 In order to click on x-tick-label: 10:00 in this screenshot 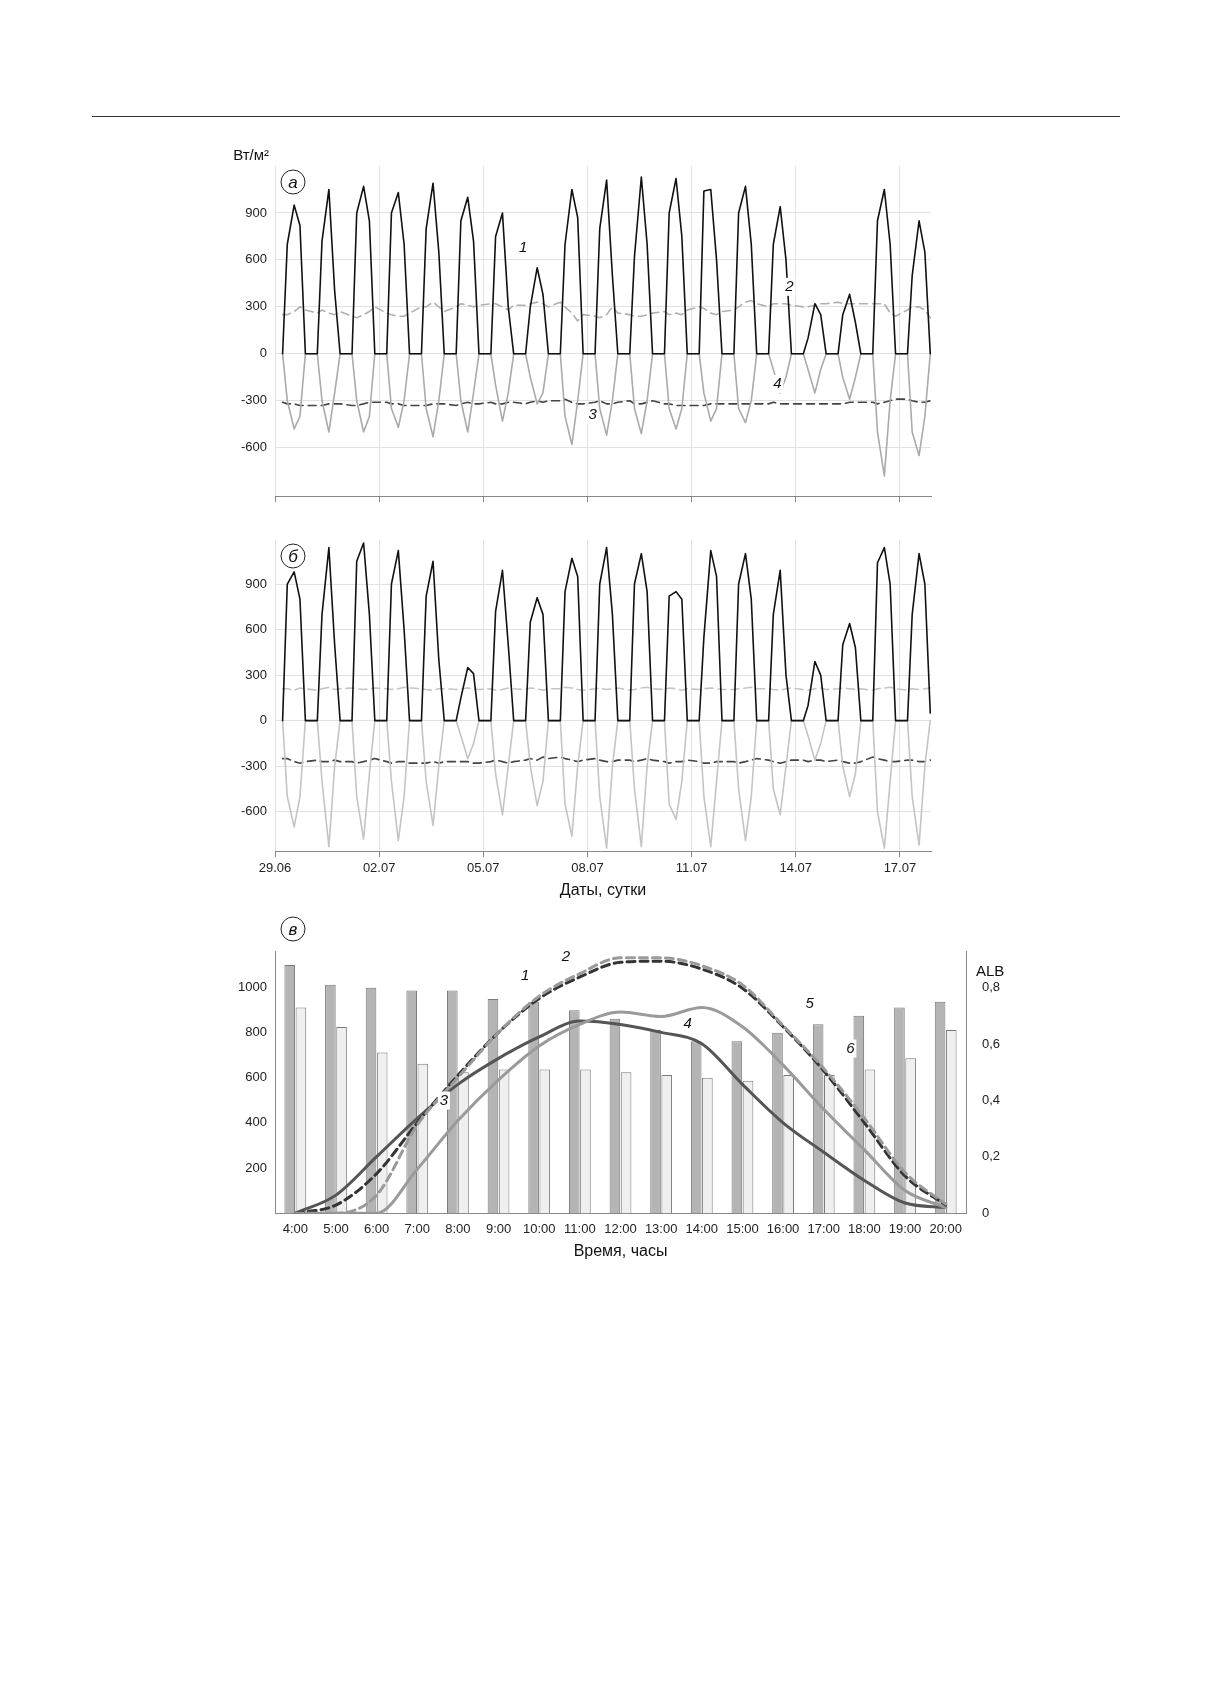, I will do `click(539, 1228)`.